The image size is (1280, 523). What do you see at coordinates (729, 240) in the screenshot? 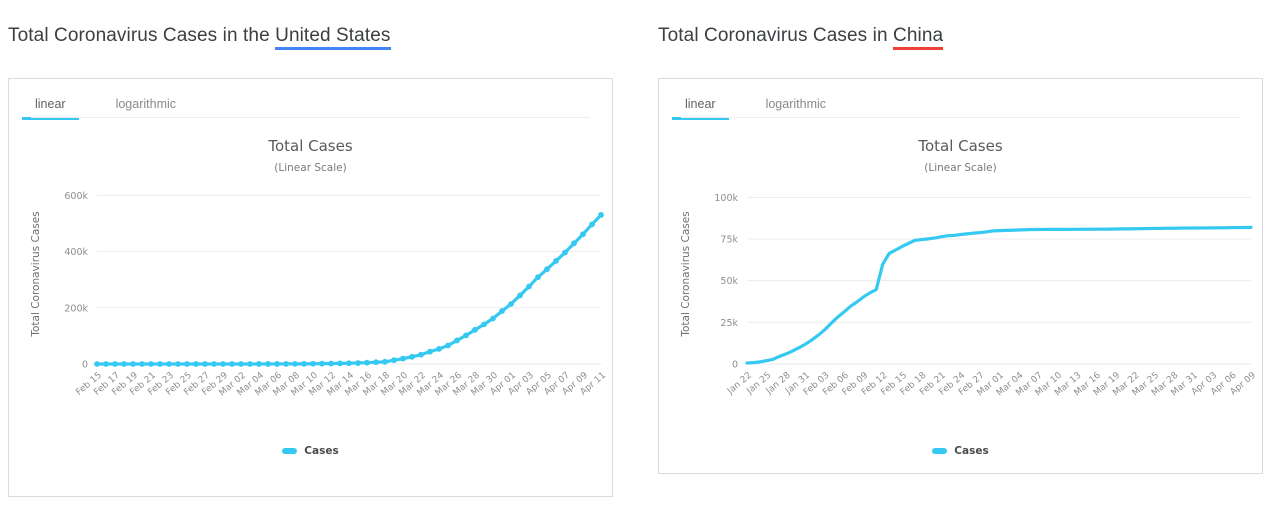
I see `svg-text: 75k` at bounding box center [729, 240].